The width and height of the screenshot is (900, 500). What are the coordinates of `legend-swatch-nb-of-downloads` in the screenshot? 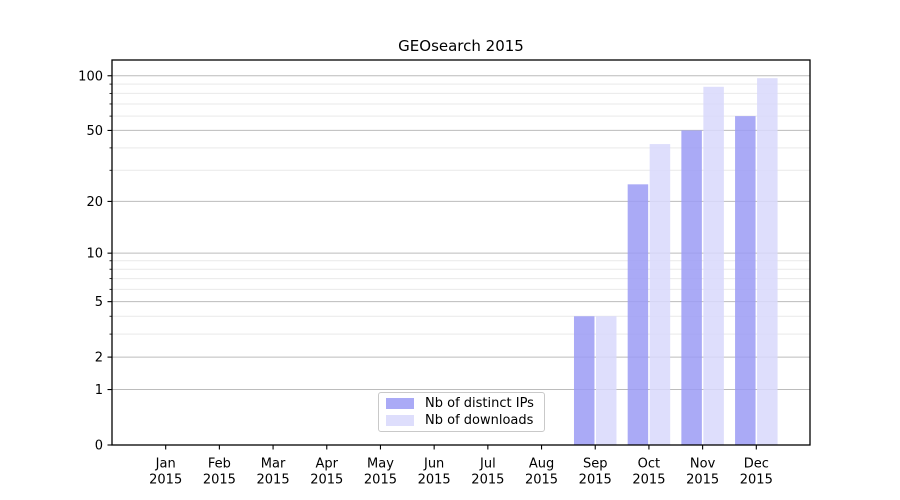 It's located at (400, 420).